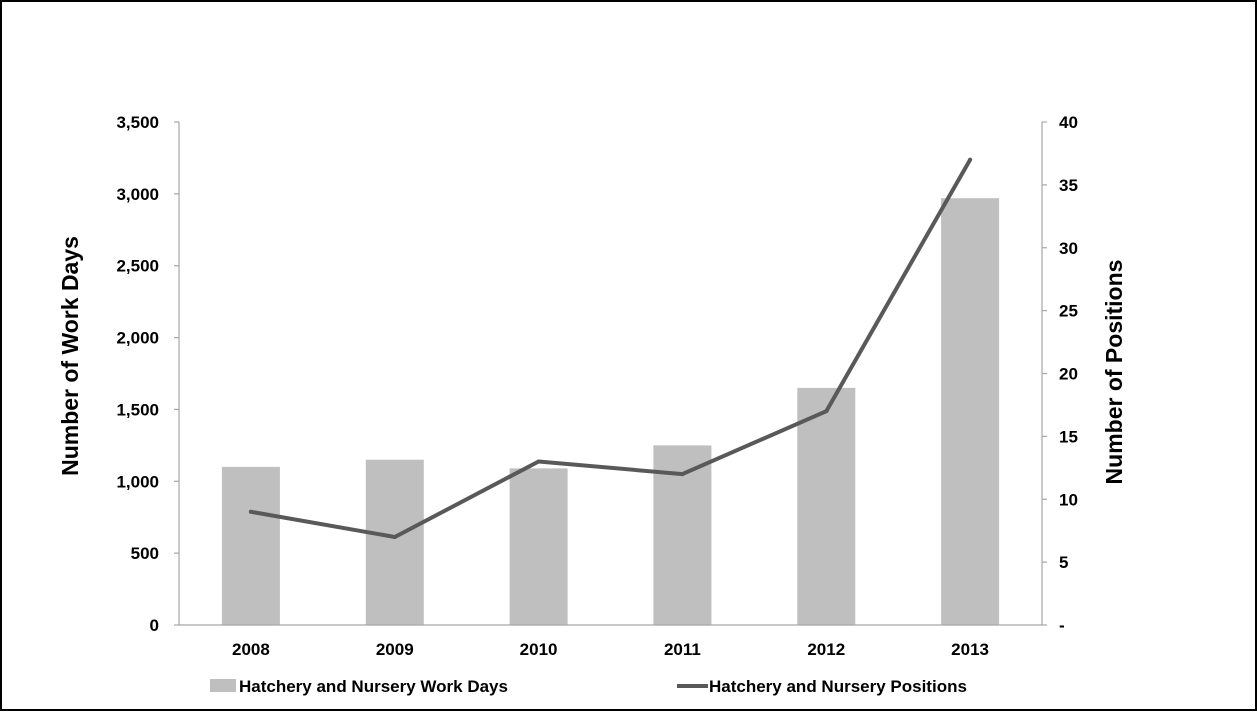  Describe the element at coordinates (838, 686) in the screenshot. I see `legend-label-line: Hatchery and Nursery Positions` at that location.